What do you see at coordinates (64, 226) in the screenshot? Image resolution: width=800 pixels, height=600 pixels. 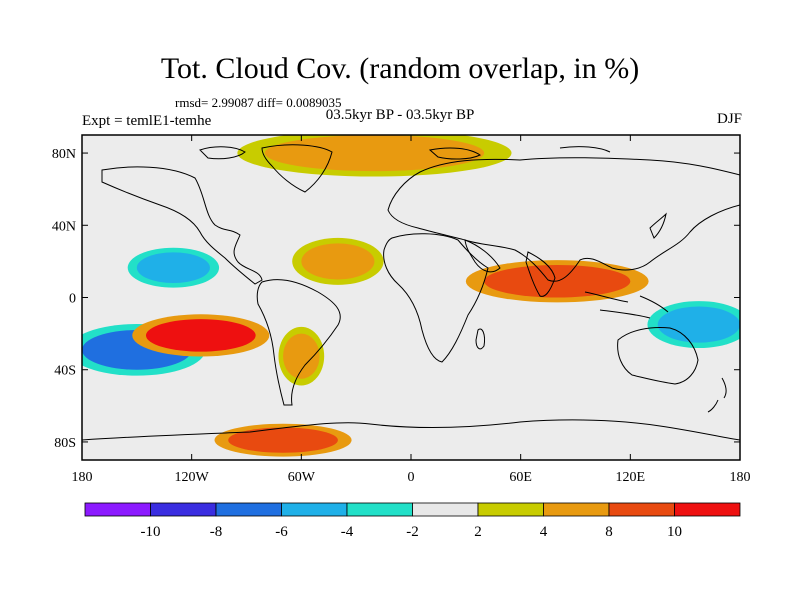 I see `lat-label: 40N` at bounding box center [64, 226].